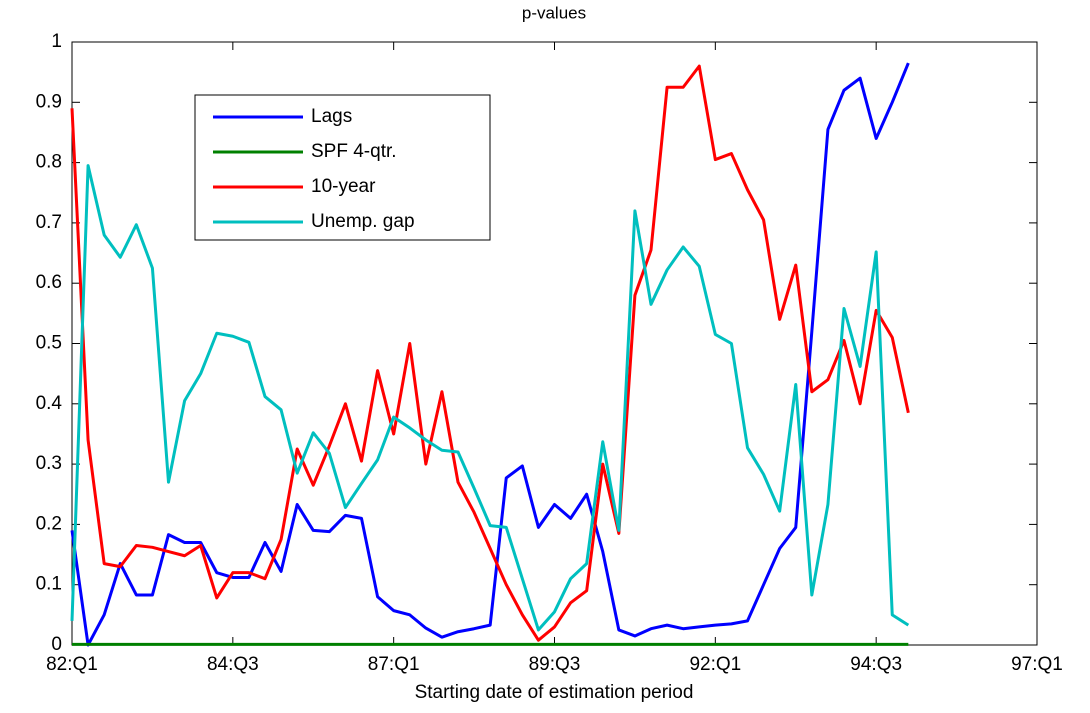 The width and height of the screenshot is (1090, 713). I want to click on legend-box, so click(342, 167).